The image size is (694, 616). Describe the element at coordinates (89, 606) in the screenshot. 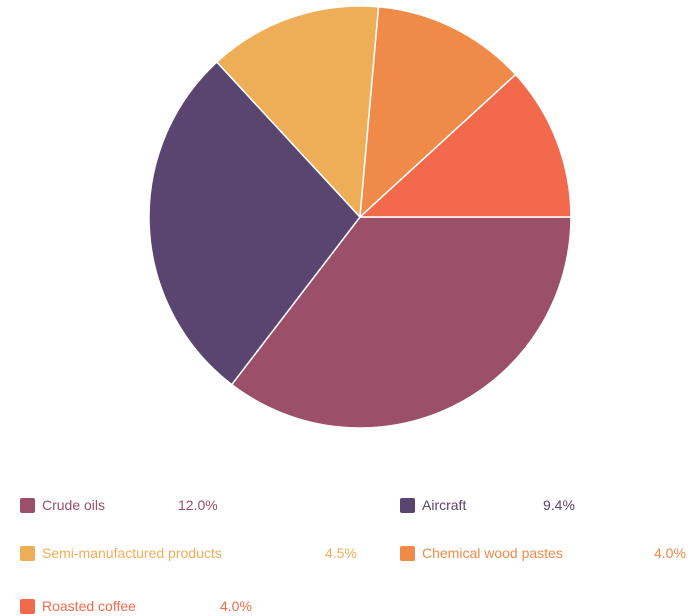

I see `legend-label: Roasted coffee` at that location.